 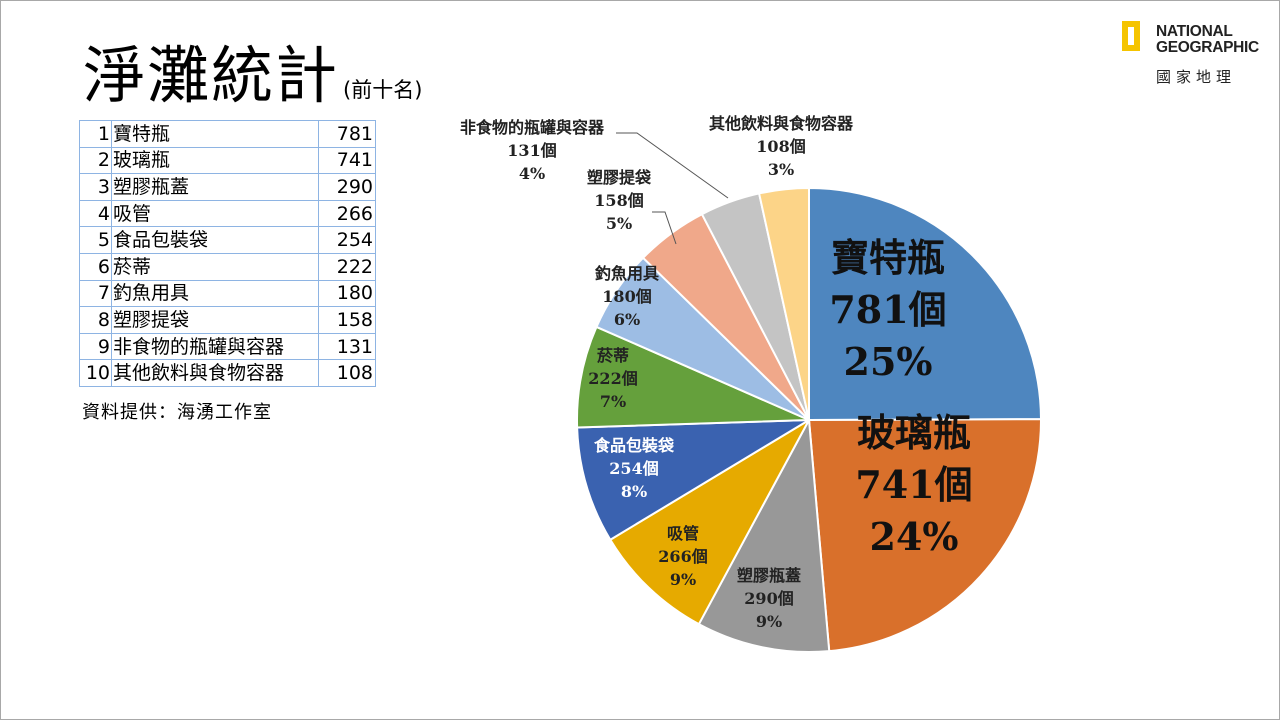 What do you see at coordinates (95, 213) in the screenshot?
I see `rank-cell: 4` at bounding box center [95, 213].